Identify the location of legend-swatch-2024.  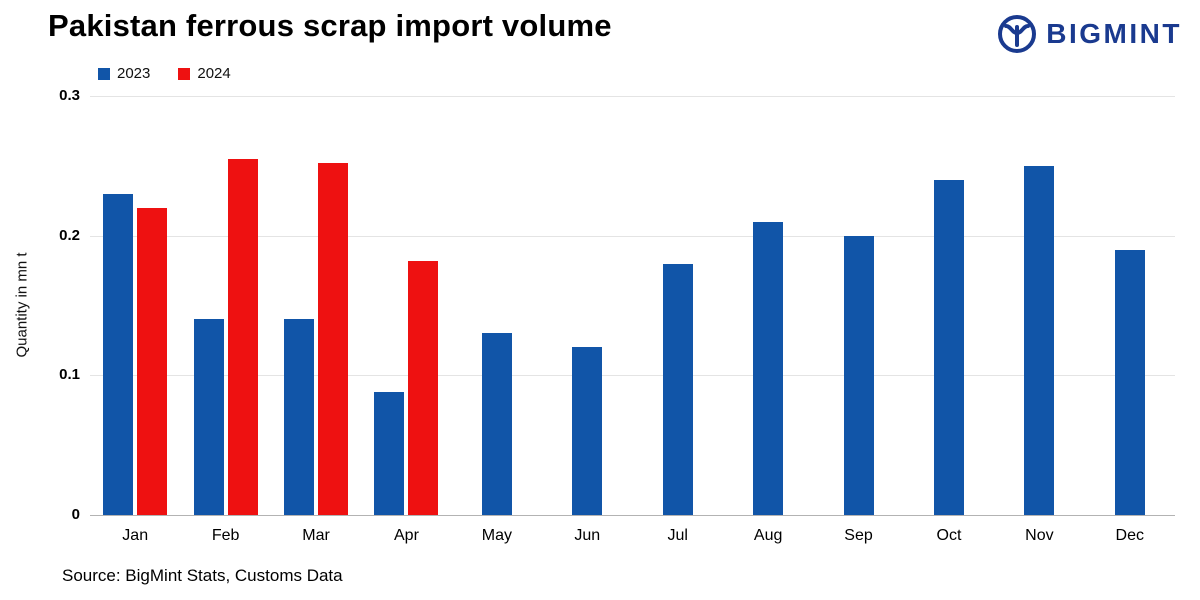
(184, 73).